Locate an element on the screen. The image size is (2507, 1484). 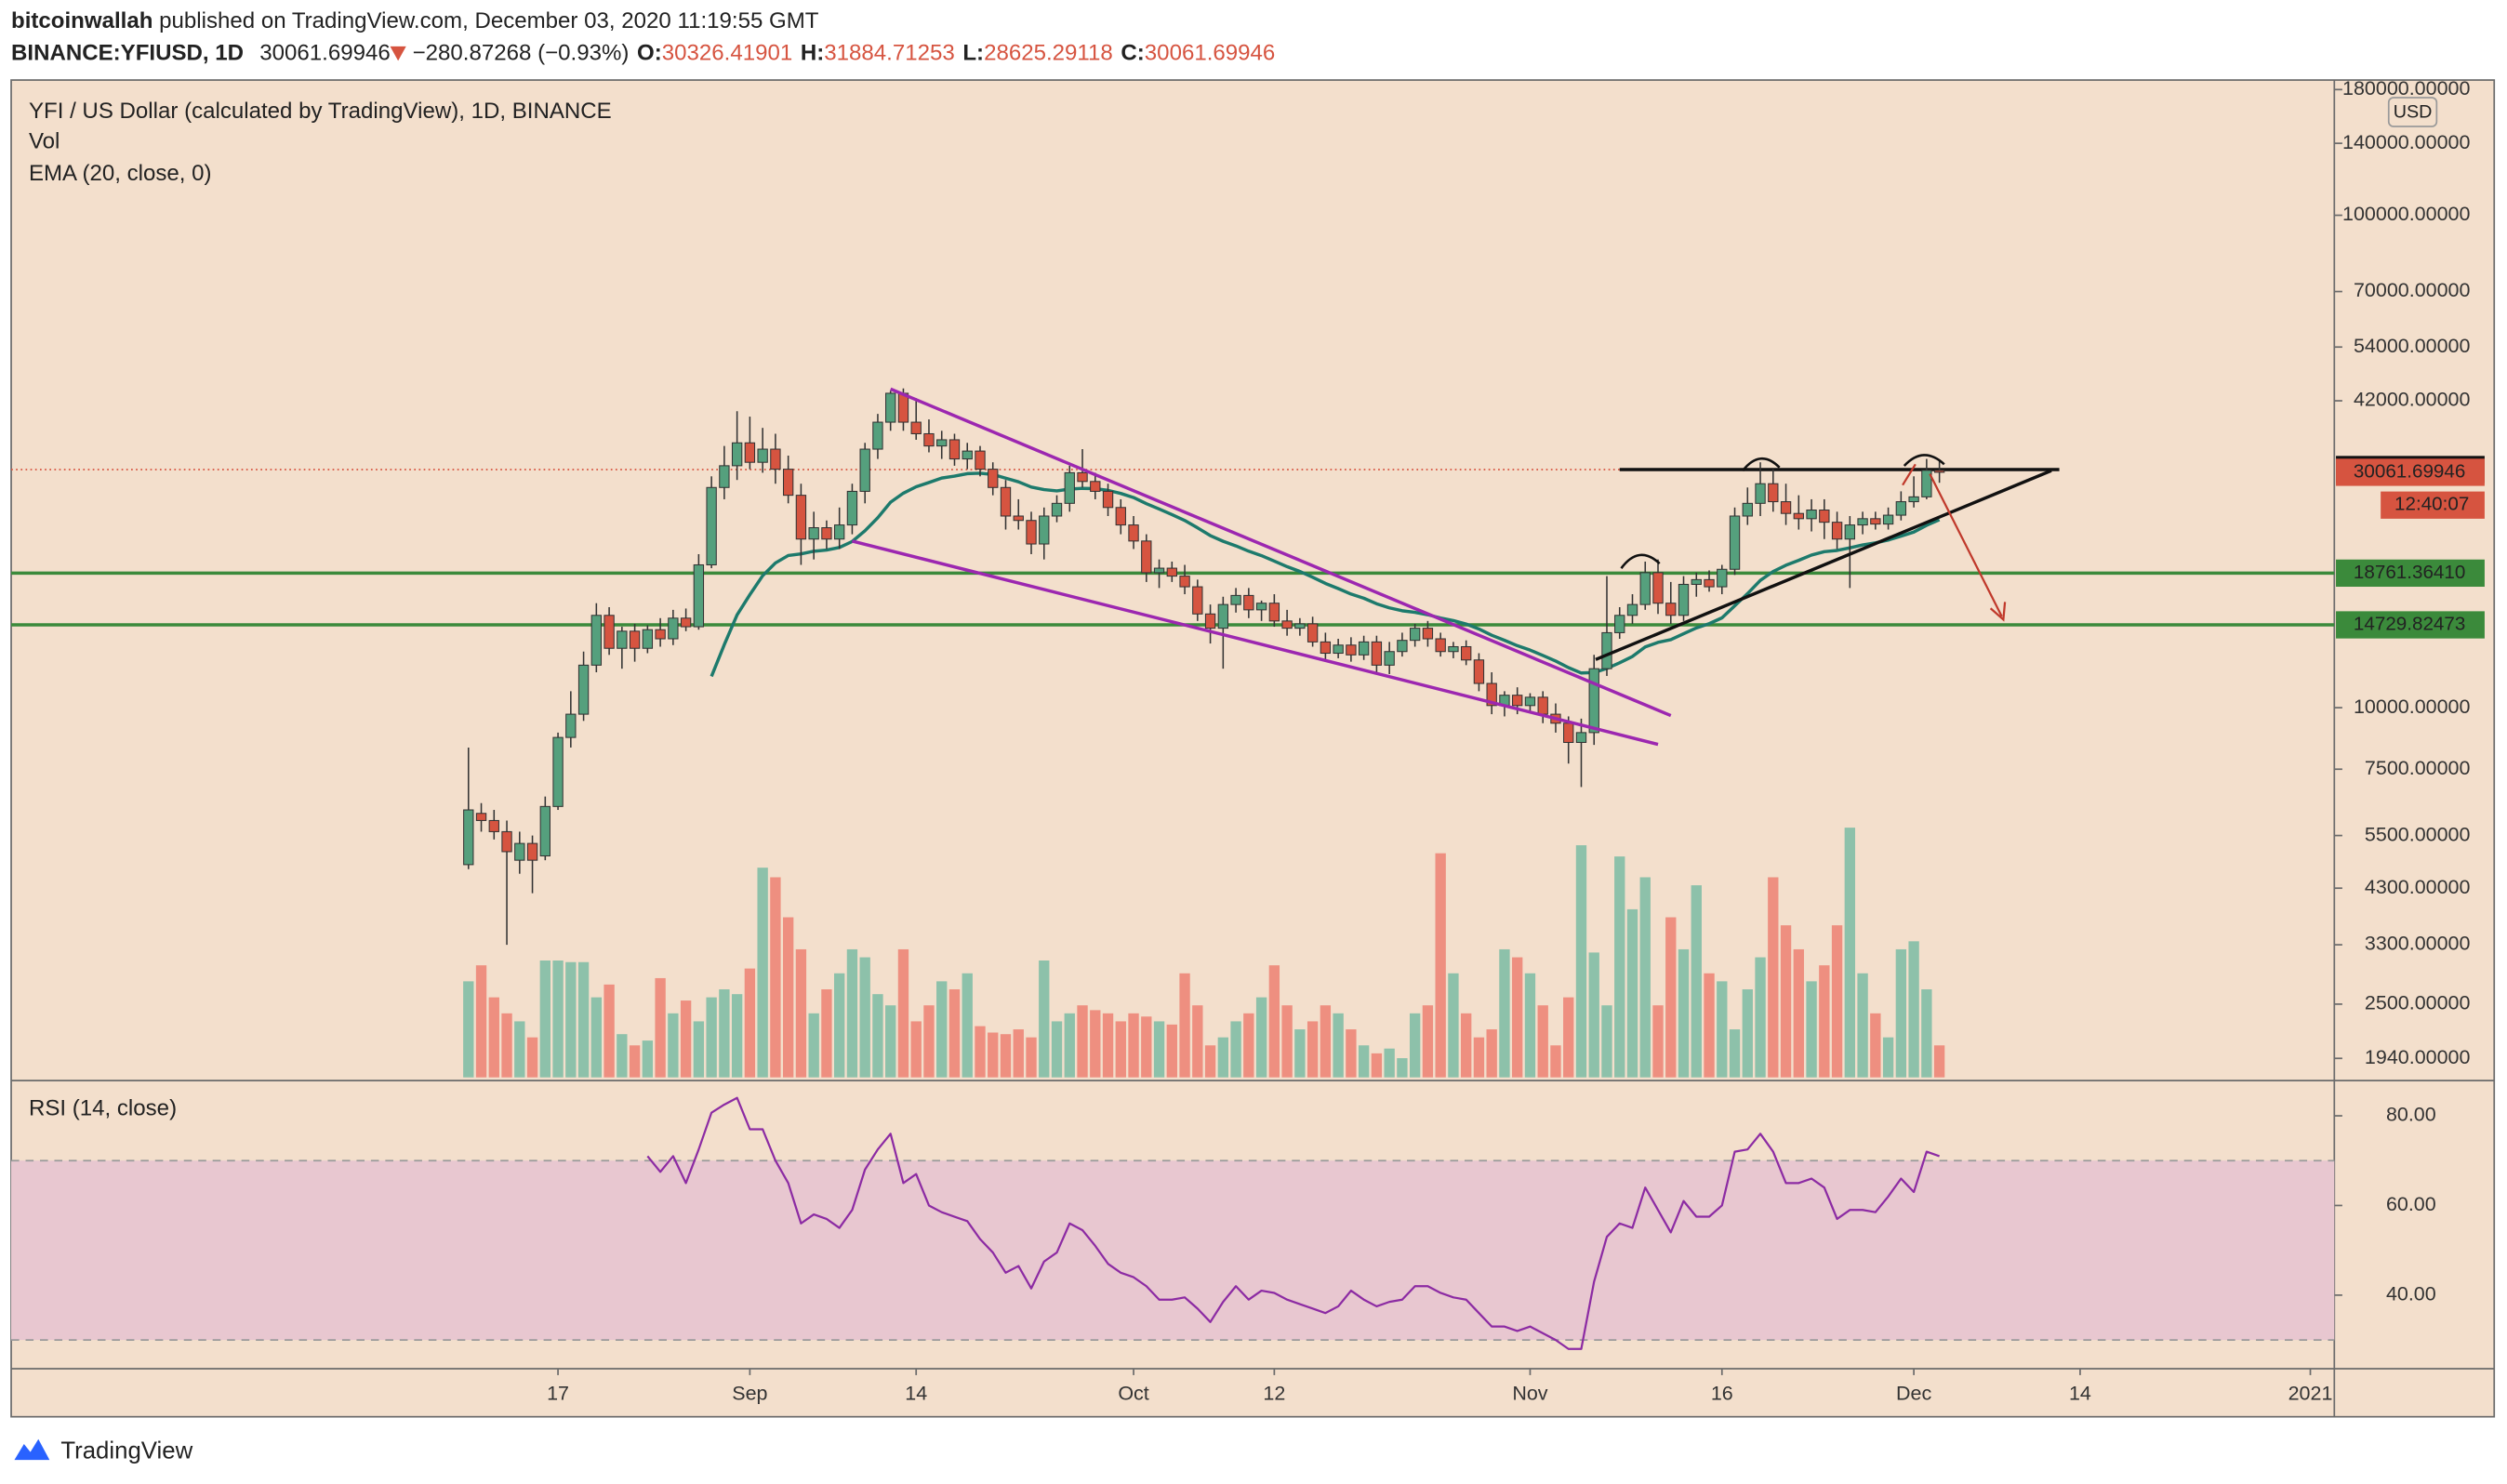
brand: TradingView is located at coordinates (126, 1451).